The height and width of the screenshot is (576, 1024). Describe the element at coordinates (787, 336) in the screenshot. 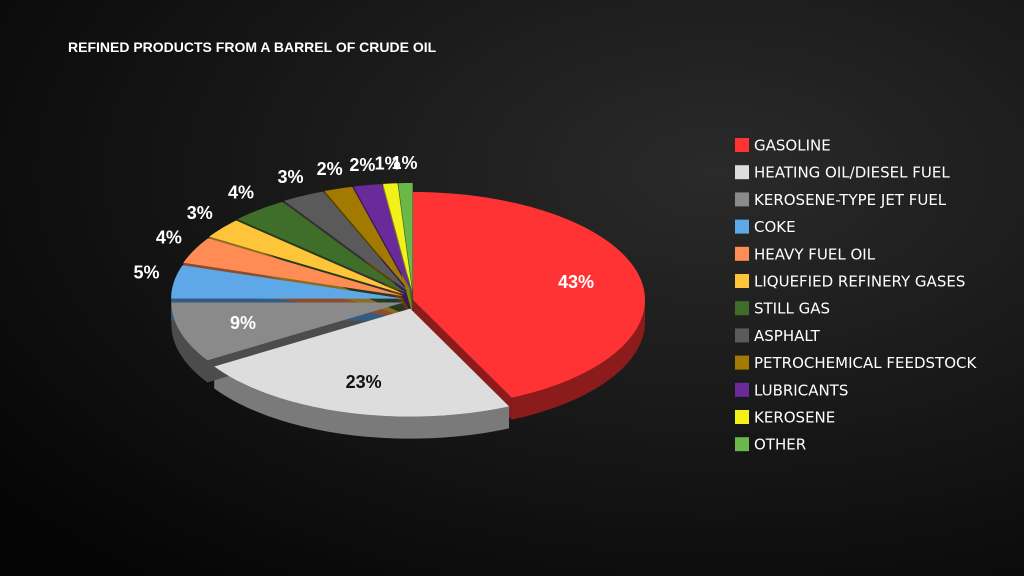

I see `legend-label: ASPHALT` at that location.